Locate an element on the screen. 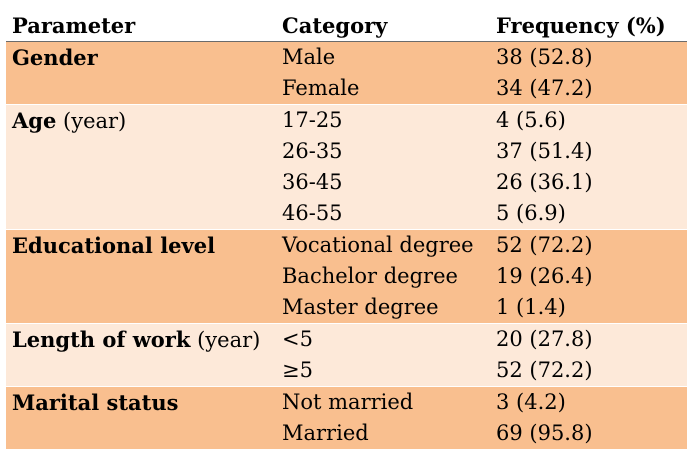 The height and width of the screenshot is (454, 692). parameter-cell: Age (year) is located at coordinates (69, 121).